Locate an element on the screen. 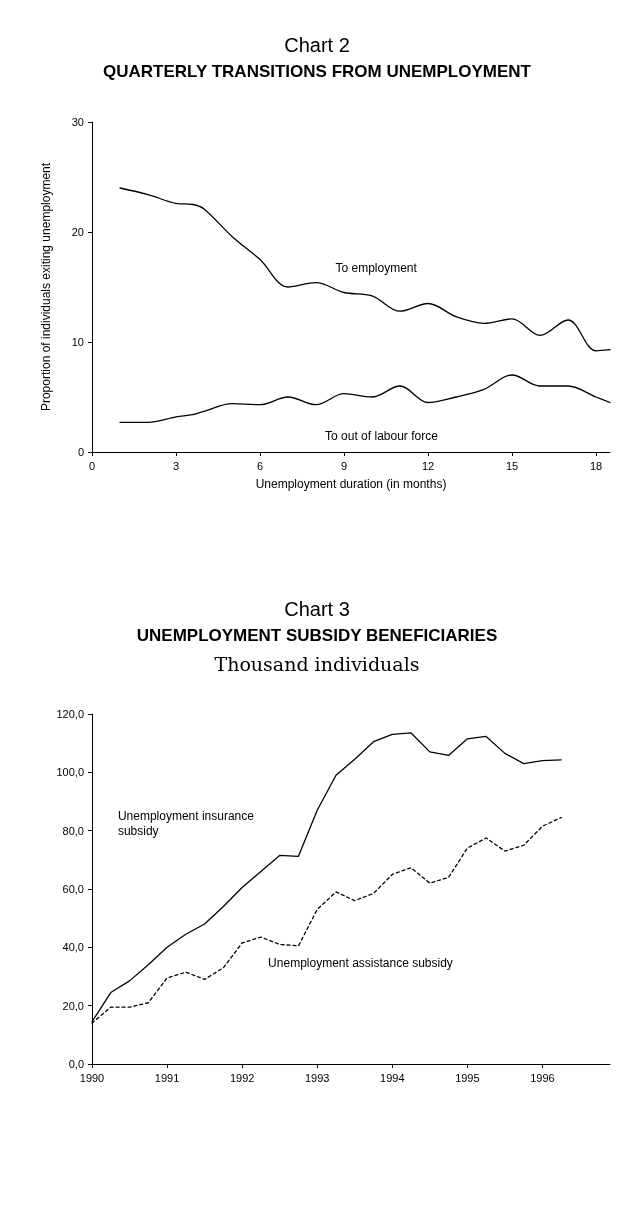  y-tick-label: 100,0 is located at coordinates (70, 772).